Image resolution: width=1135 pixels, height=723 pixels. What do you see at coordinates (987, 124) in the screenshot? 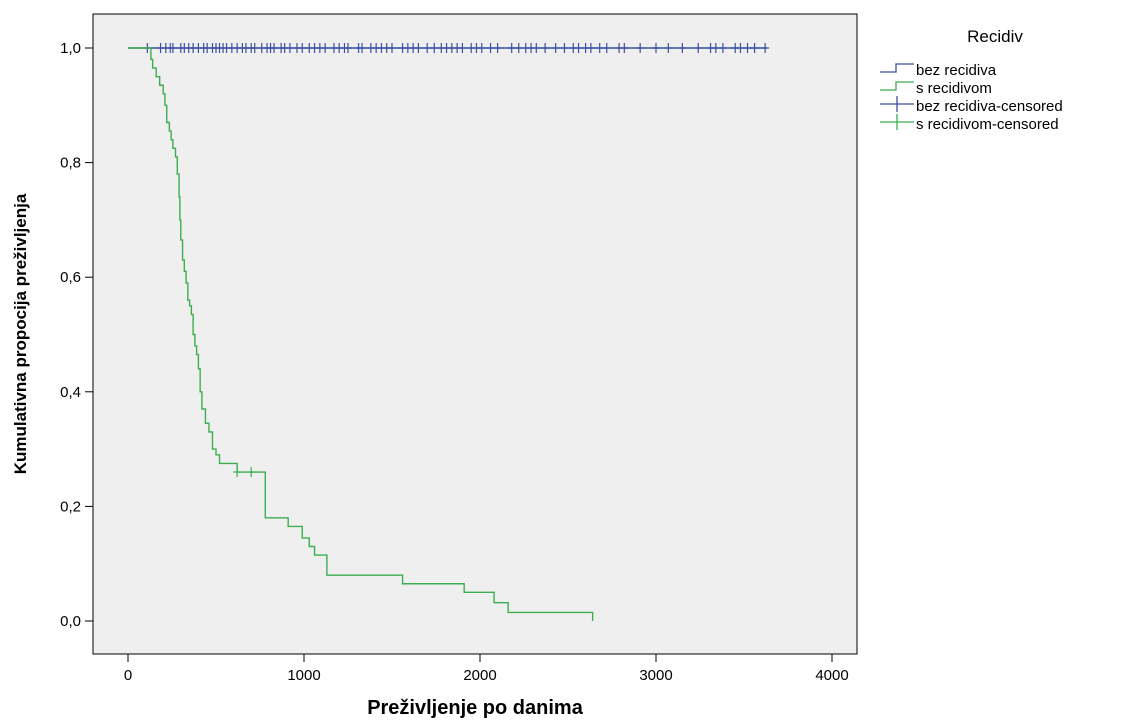
I see `legend-label: s recidivom-censored` at bounding box center [987, 124].